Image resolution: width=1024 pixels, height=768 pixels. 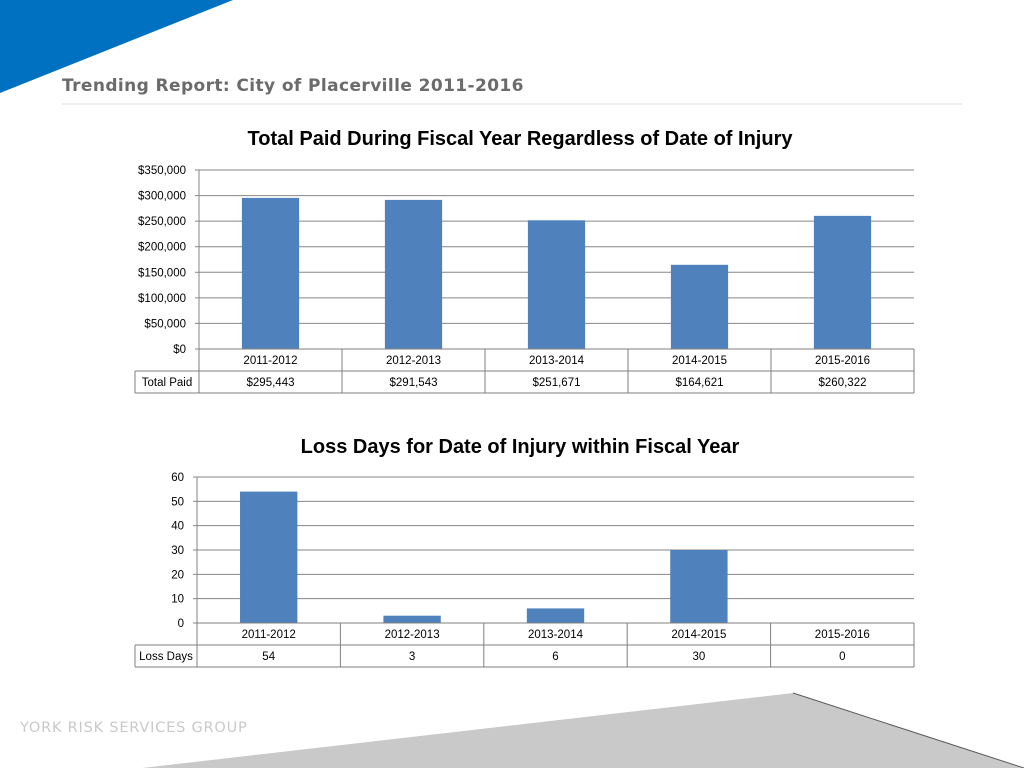 I want to click on bar-2015-2016, so click(x=842, y=282).